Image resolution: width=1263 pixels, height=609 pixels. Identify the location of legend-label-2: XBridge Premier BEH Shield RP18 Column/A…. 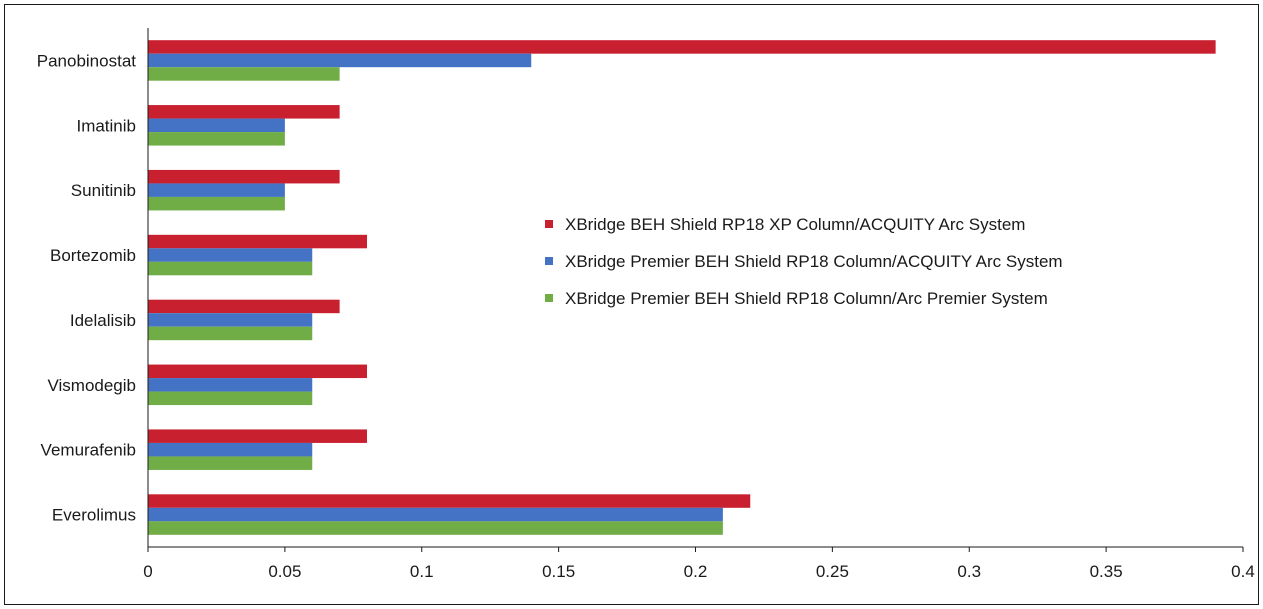
(814, 261).